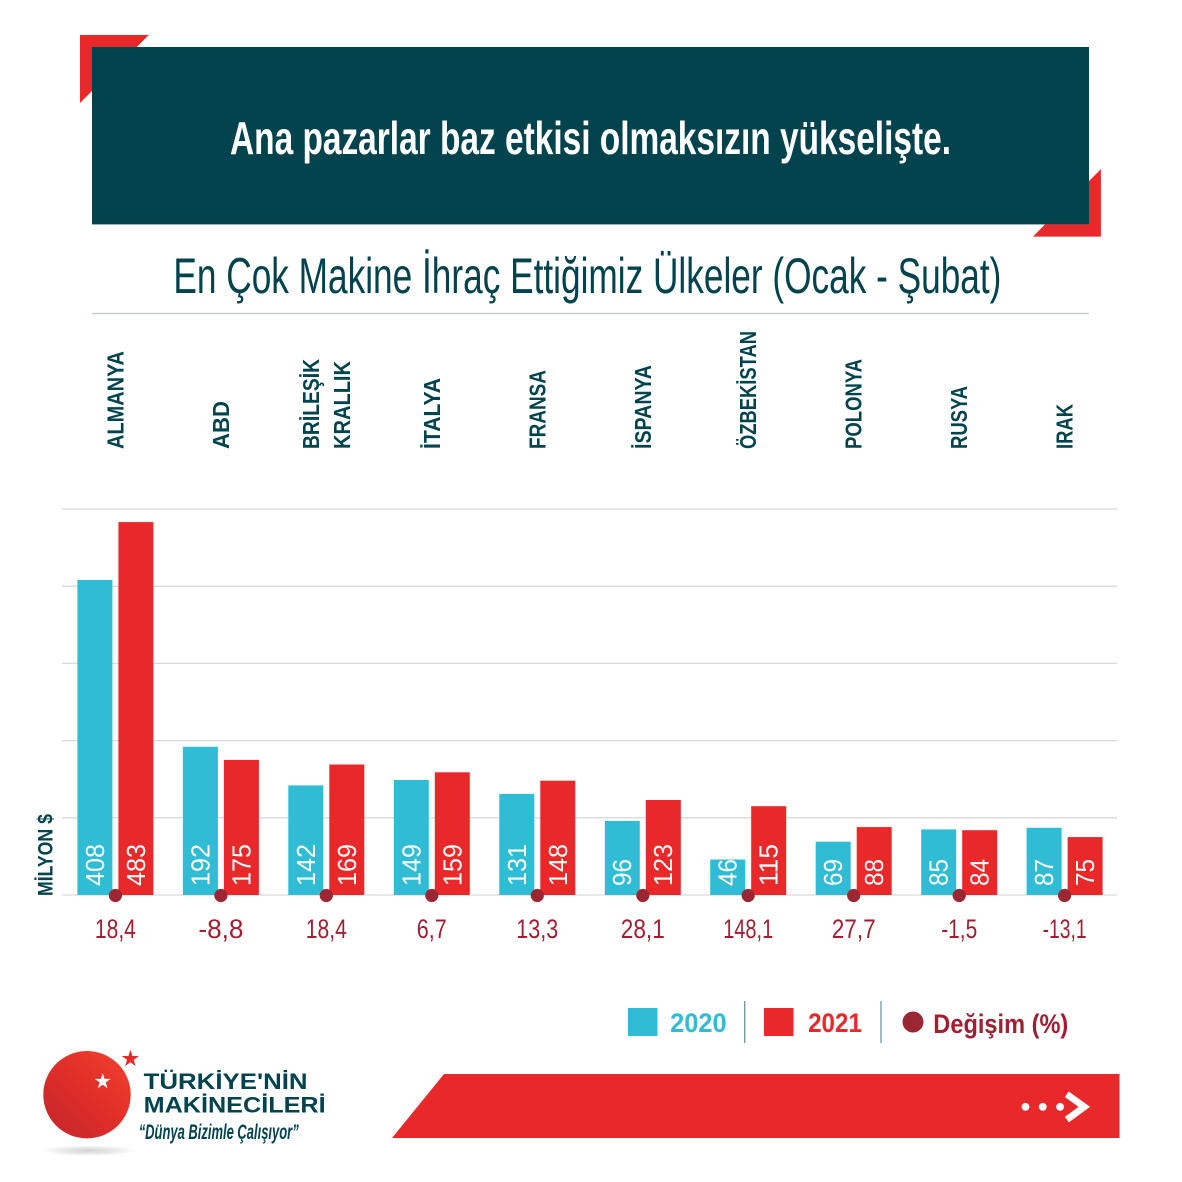 This screenshot has width=1182, height=1182. I want to click on svg-text: 96, so click(622, 872).